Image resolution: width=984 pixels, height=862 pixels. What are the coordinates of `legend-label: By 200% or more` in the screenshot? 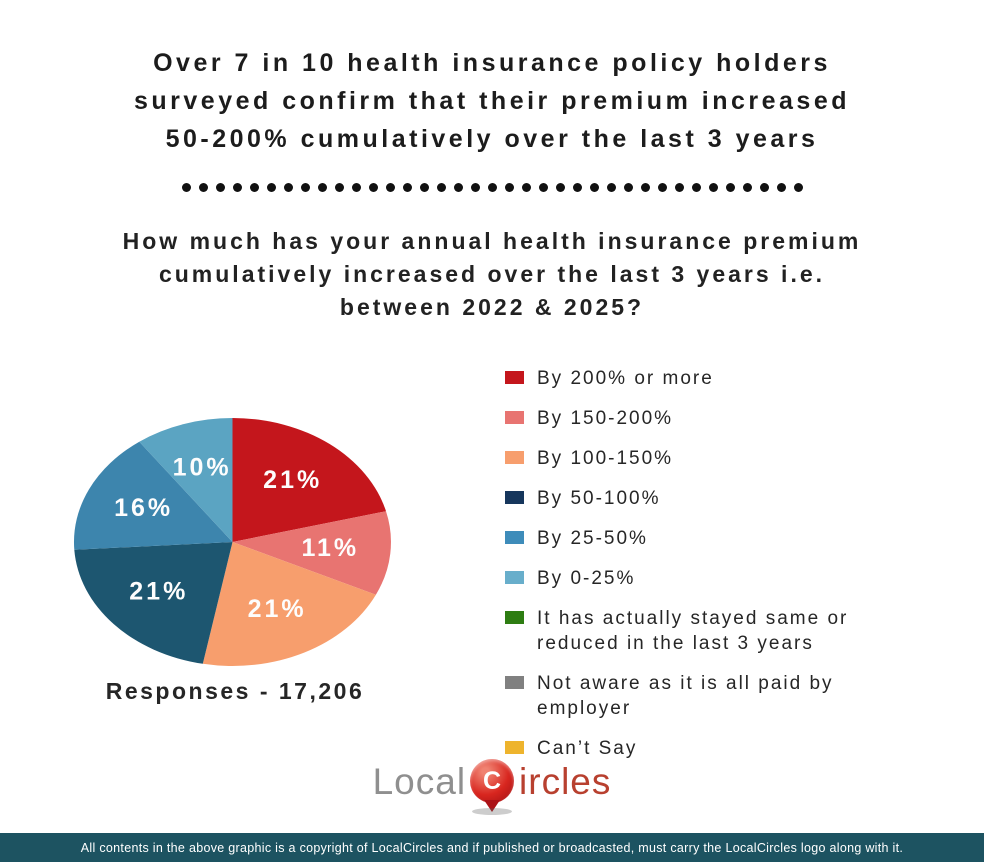 It's located at (625, 378).